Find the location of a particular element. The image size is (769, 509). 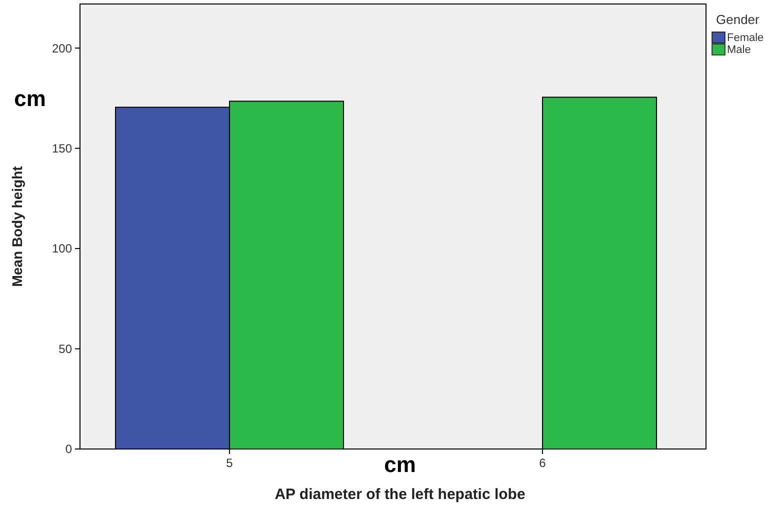

legend-label: Female is located at coordinates (745, 38).